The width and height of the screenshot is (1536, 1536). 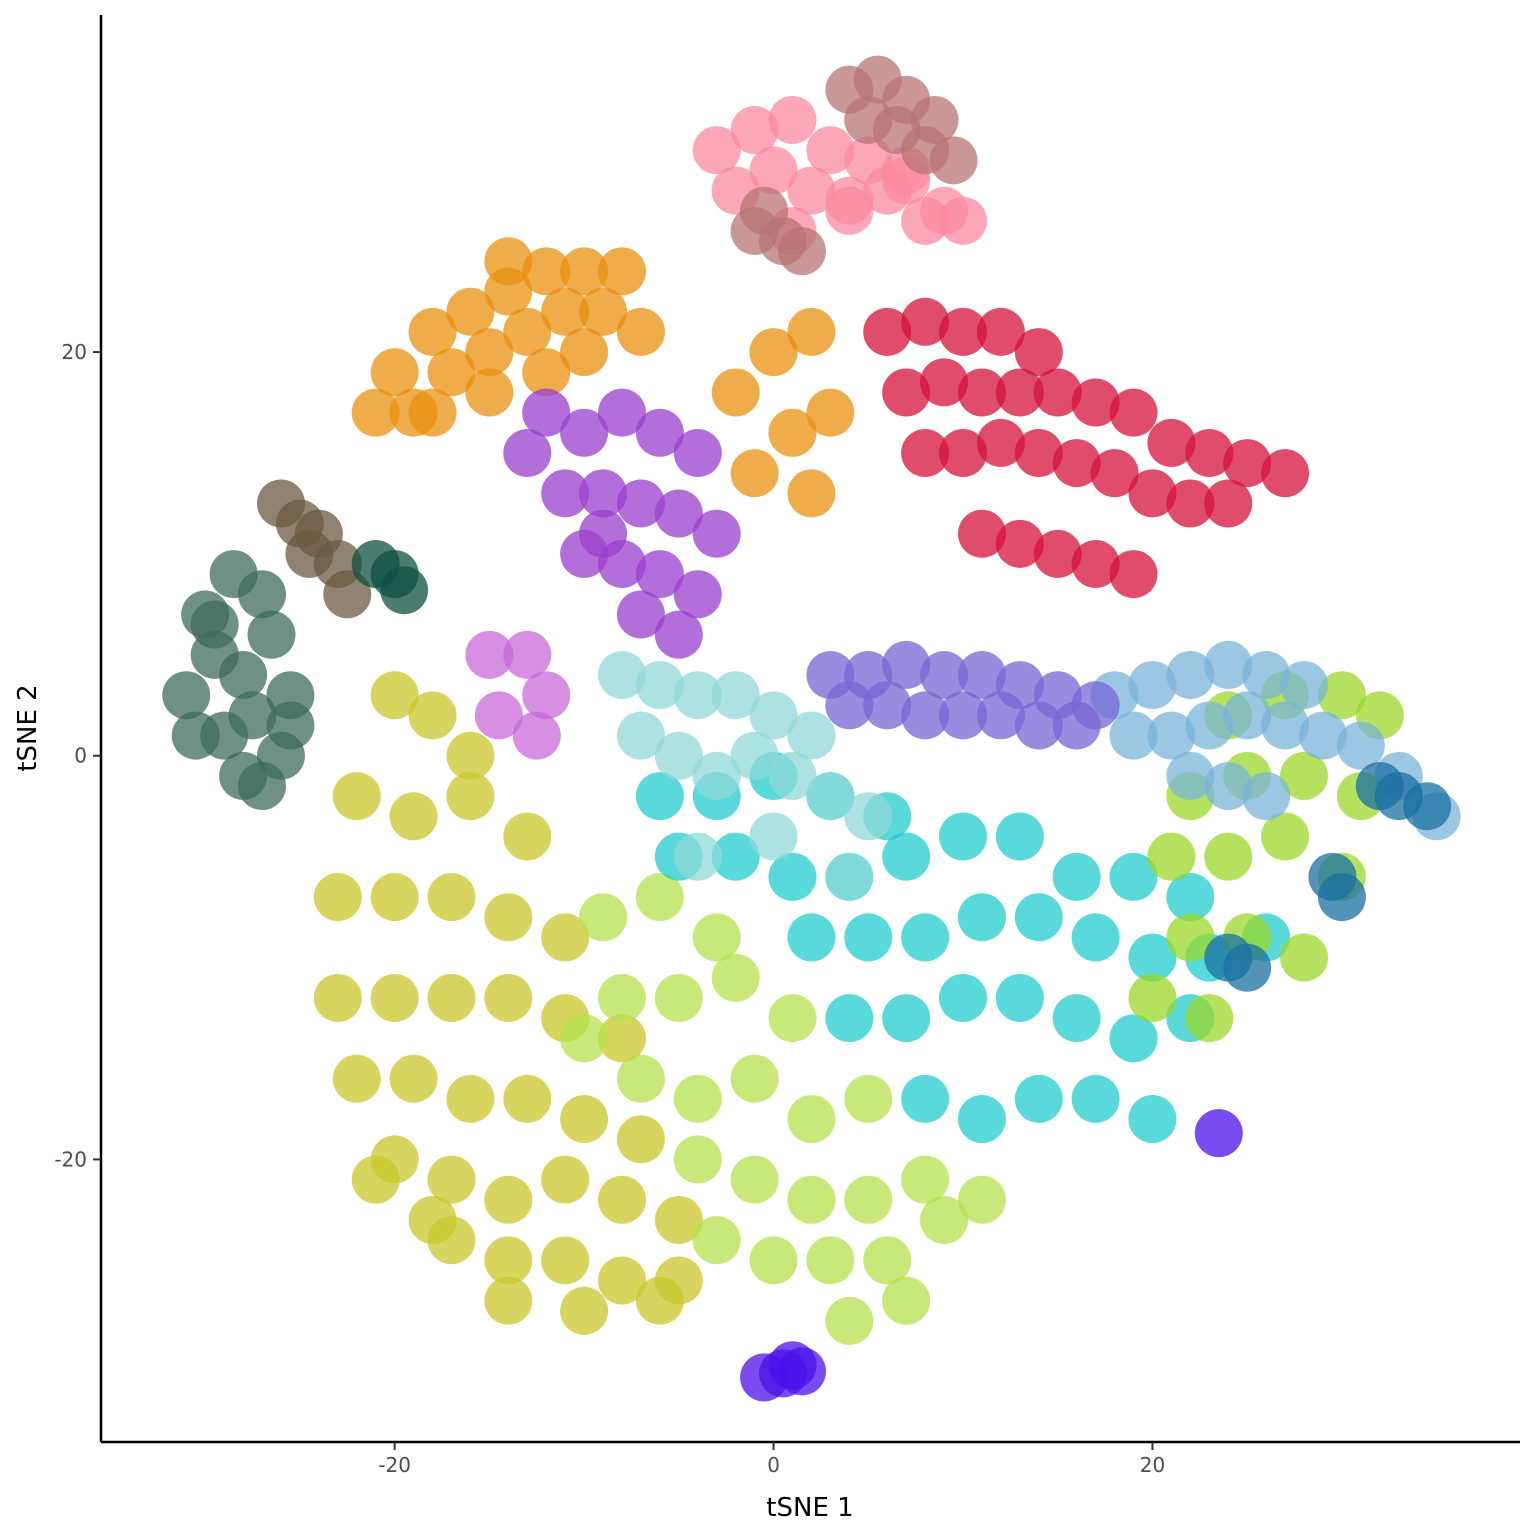 What do you see at coordinates (80, 756) in the screenshot?
I see `y-tick-label: 0` at bounding box center [80, 756].